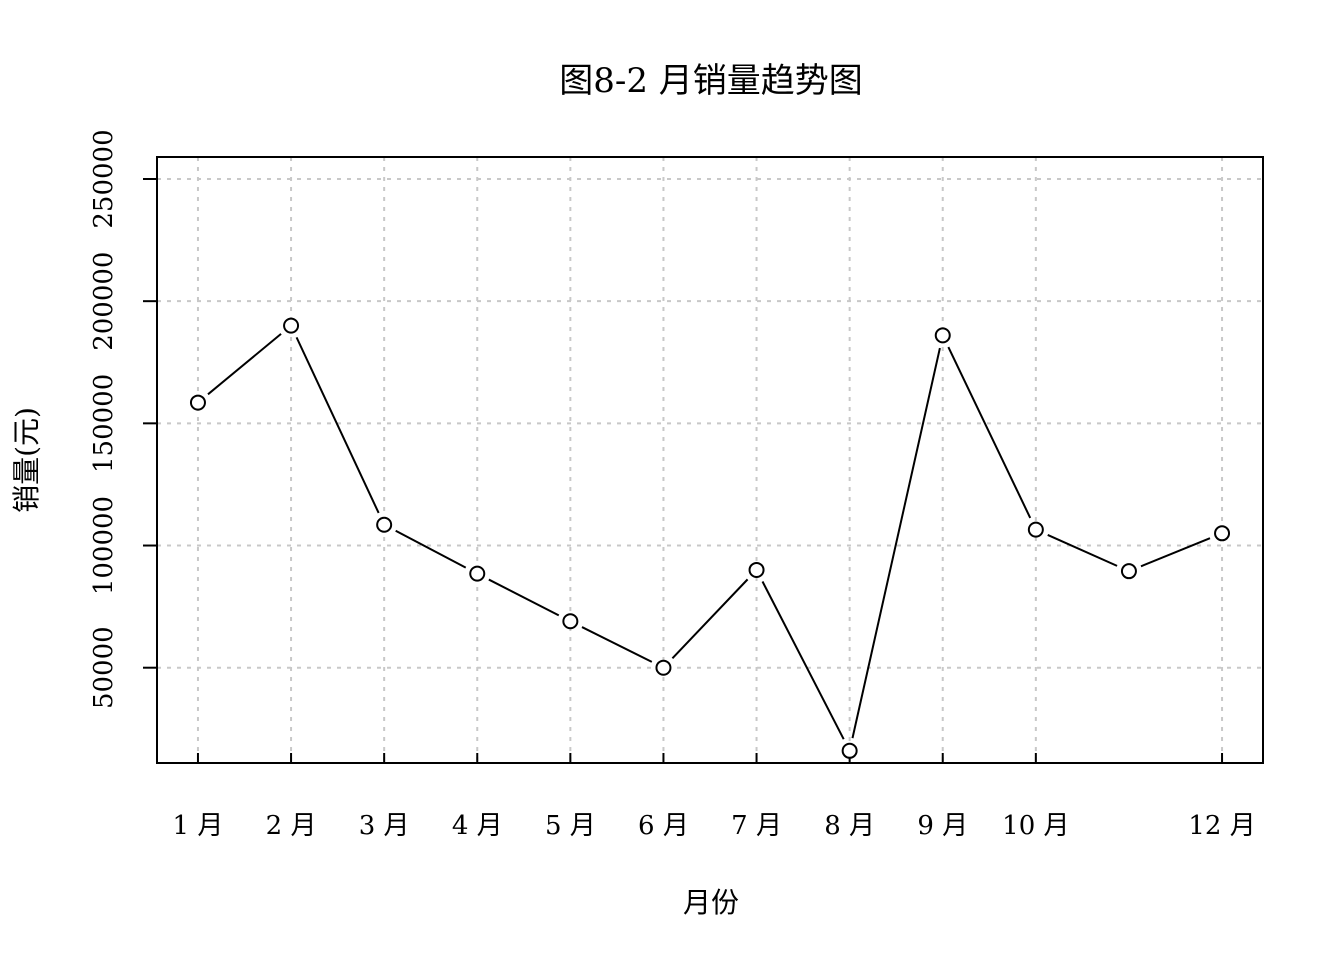 This screenshot has height=960, width=1344. What do you see at coordinates (104, 545) in the screenshot?
I see `y-tick-label: 100000` at bounding box center [104, 545].